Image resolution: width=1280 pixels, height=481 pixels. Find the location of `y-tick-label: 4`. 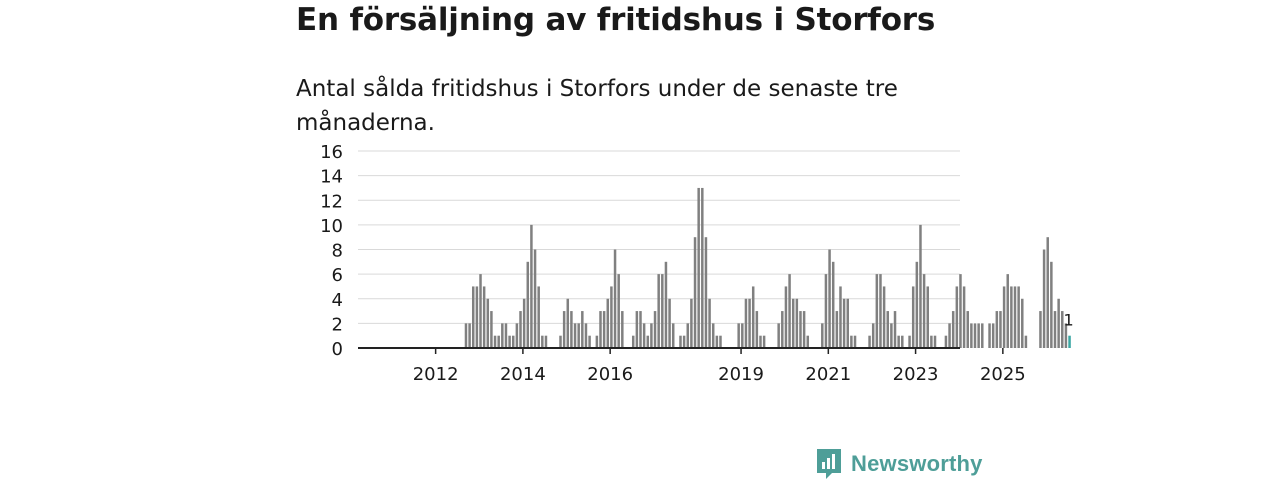

y-tick-label: 4 is located at coordinates (337, 300).